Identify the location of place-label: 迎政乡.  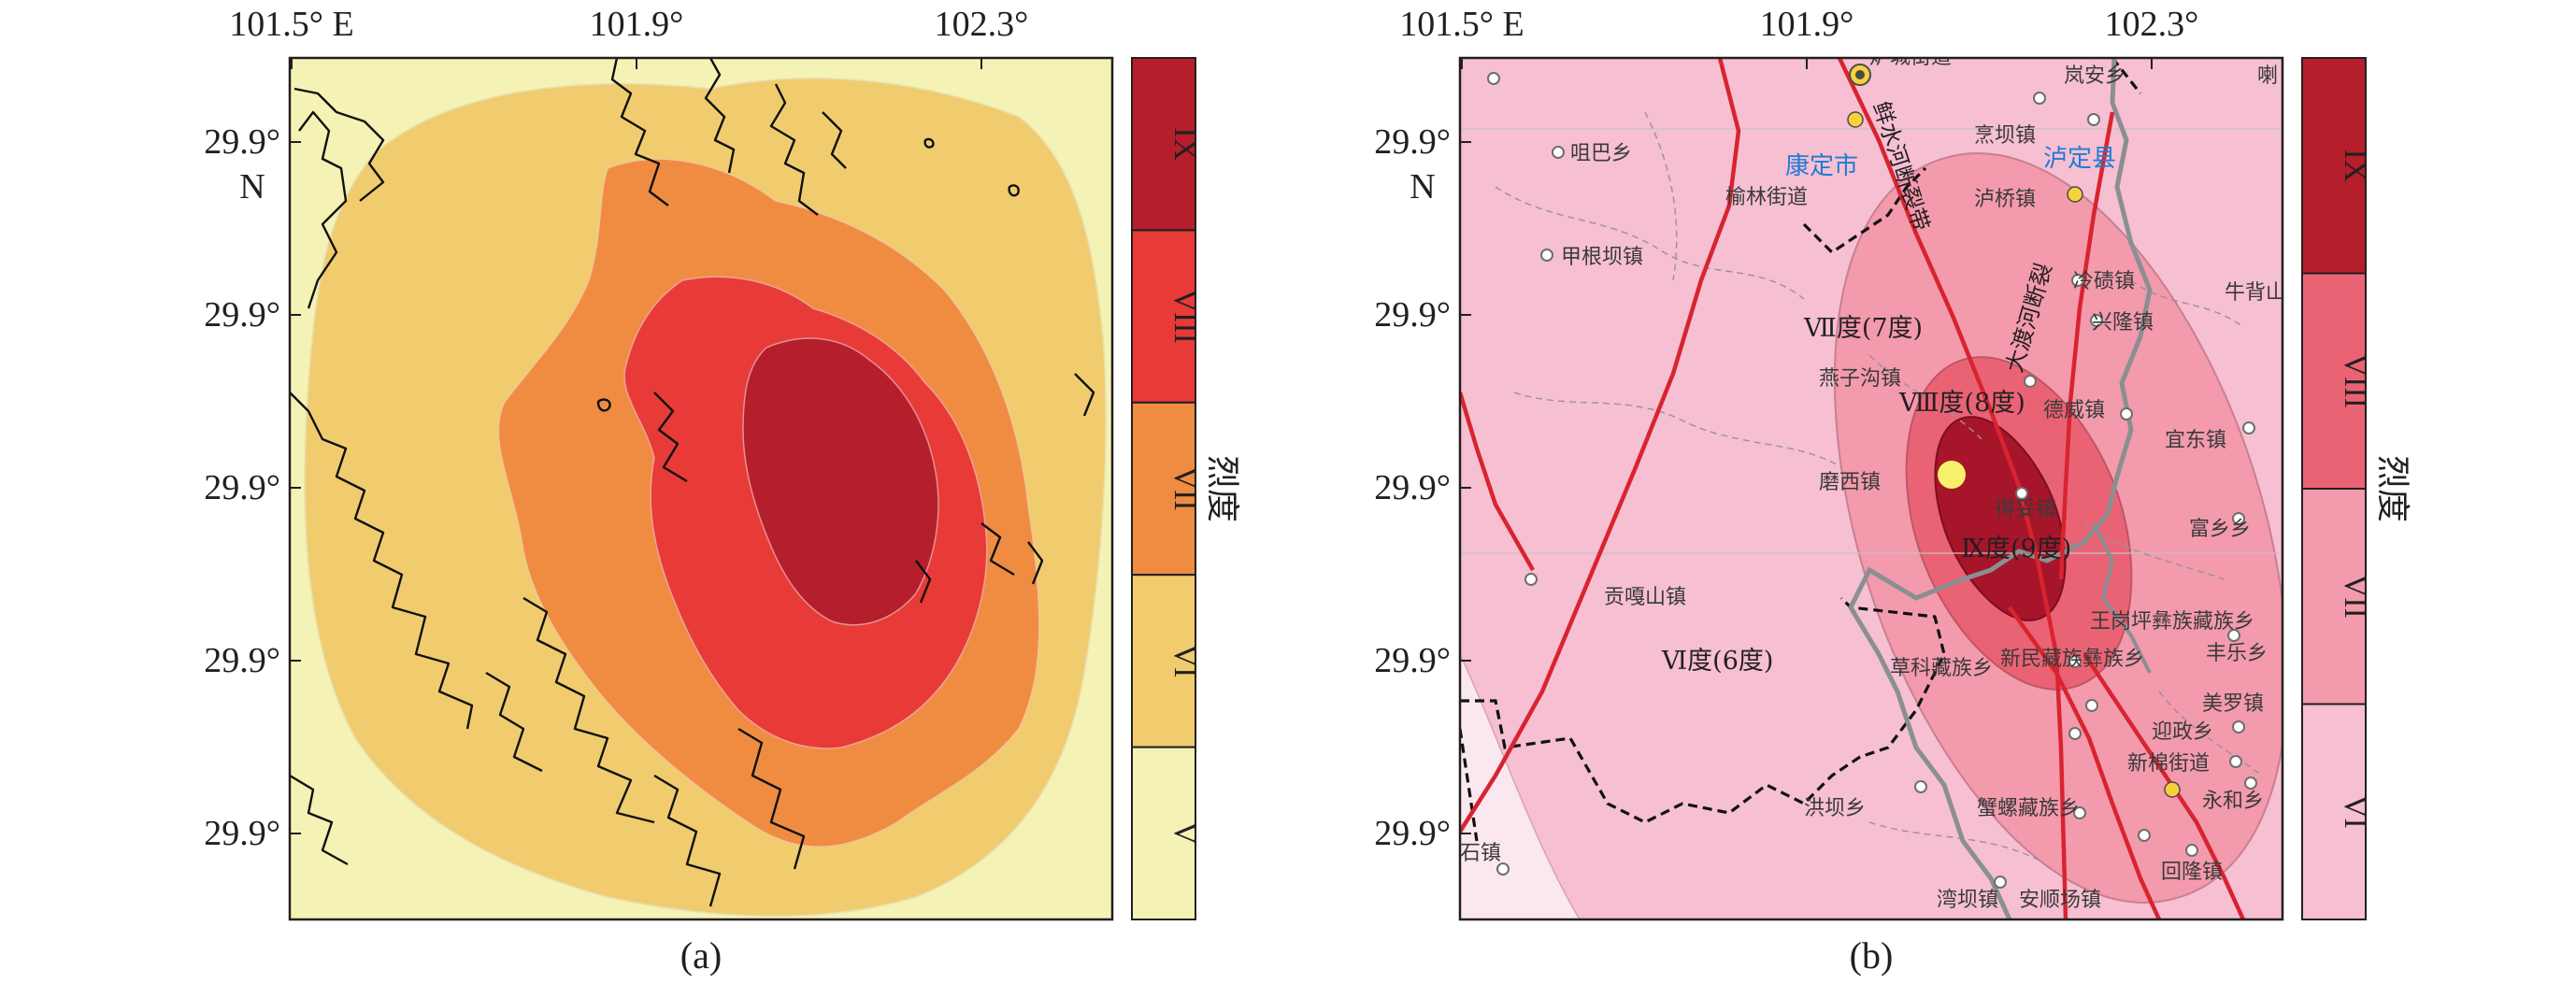
(2182, 732).